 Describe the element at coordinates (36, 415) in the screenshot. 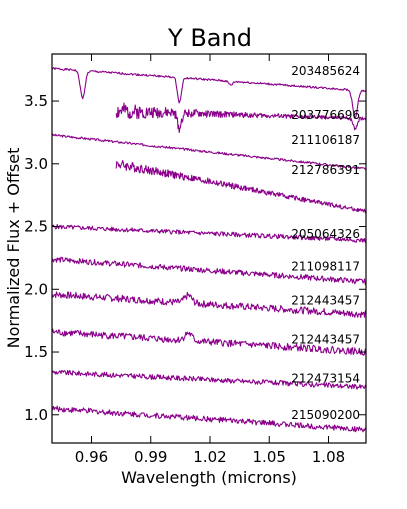

I see `y-tick-label-1: 1.0` at that location.